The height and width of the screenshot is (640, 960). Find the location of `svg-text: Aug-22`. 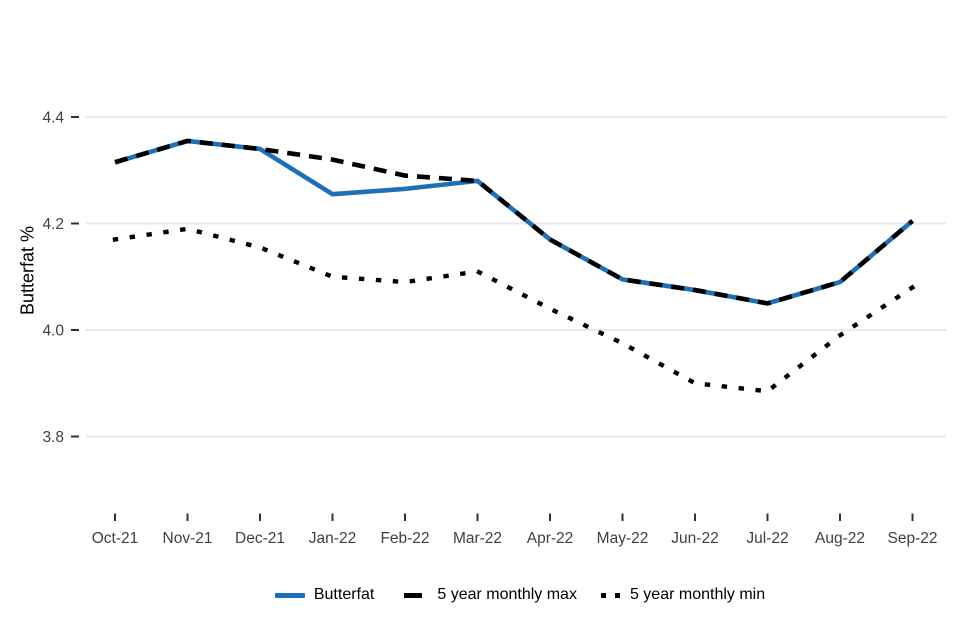

svg-text: Aug-22 is located at coordinates (840, 538).